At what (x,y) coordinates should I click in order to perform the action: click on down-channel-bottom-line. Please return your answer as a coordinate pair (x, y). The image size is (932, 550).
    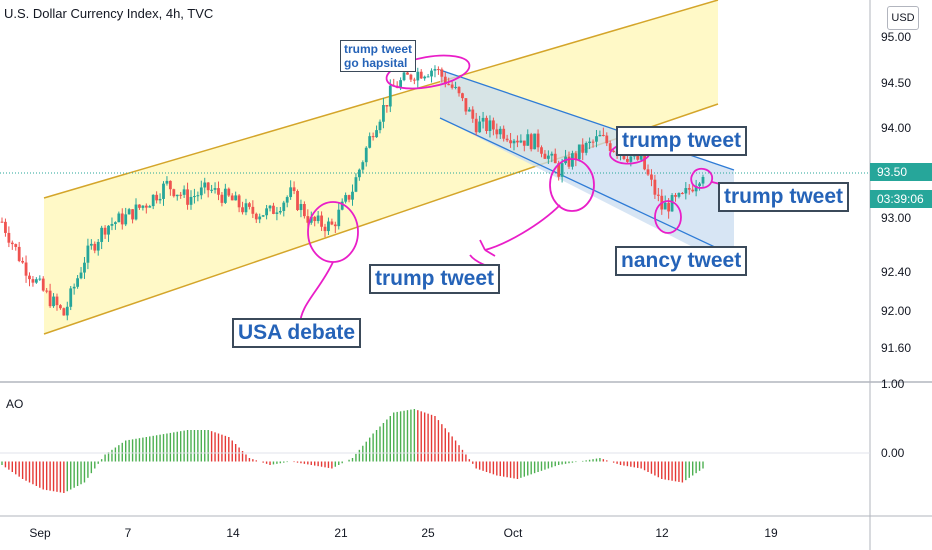
    Looking at the image, I should click on (587, 187).